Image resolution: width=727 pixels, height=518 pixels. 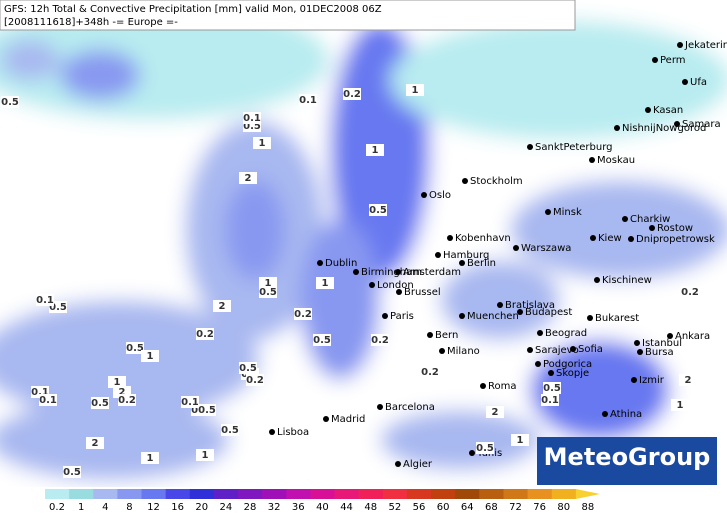 What do you see at coordinates (627, 457) in the screenshot?
I see `logo: MeteoGroup` at bounding box center [627, 457].